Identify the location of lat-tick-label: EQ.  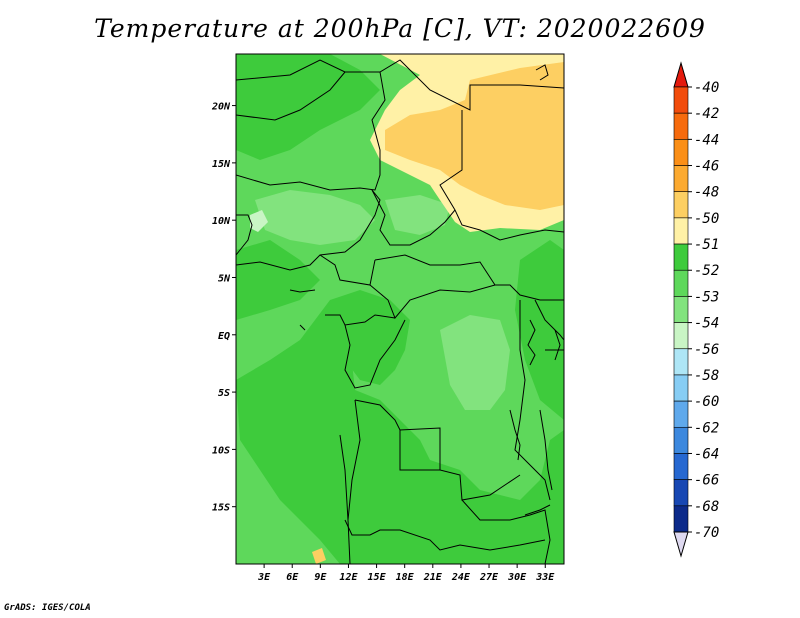
(224, 336).